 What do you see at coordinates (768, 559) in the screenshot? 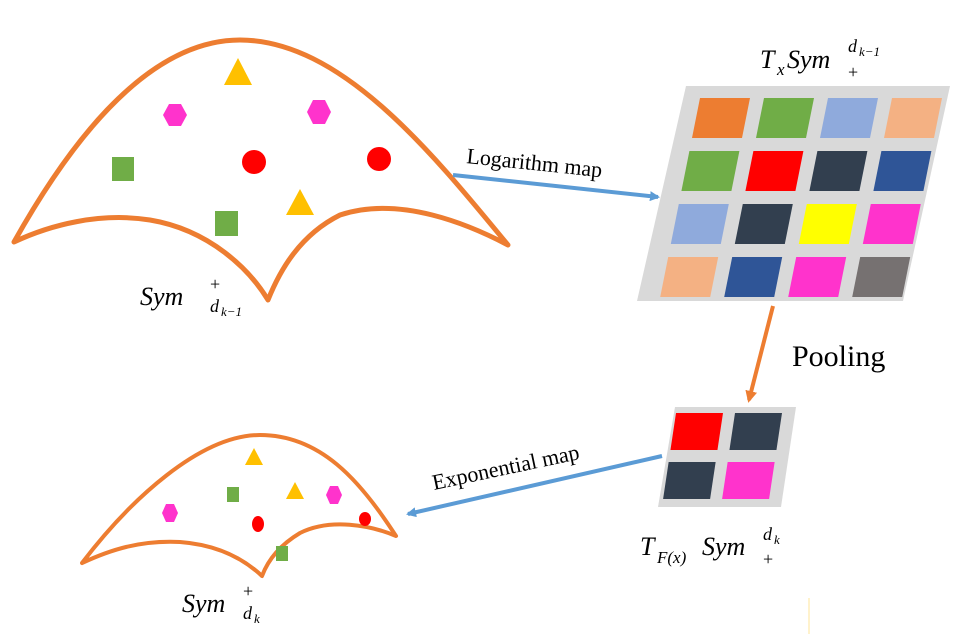
I see `bottom-tangent-plus: +` at bounding box center [768, 559].